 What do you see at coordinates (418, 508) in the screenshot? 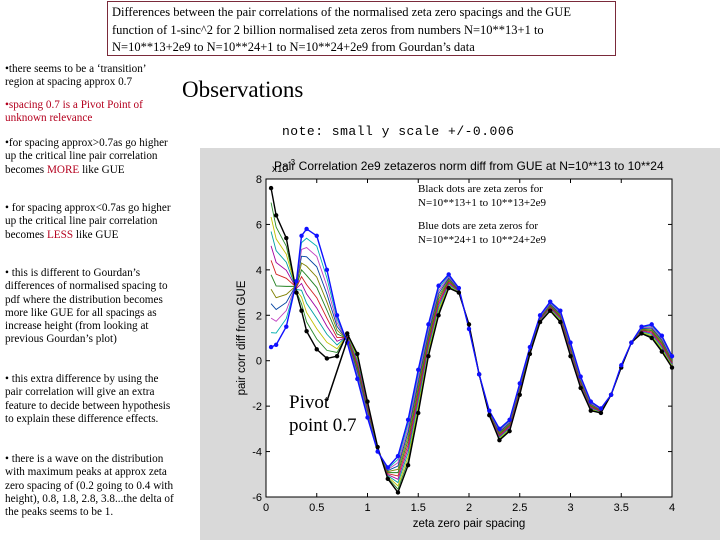
I see `x-tick-label: 1.5` at bounding box center [418, 508].